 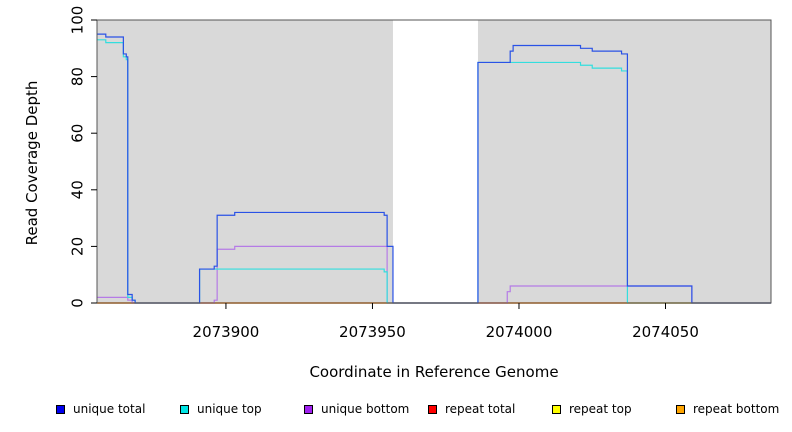 I want to click on legend-label: repeat bottom, so click(x=736, y=409).